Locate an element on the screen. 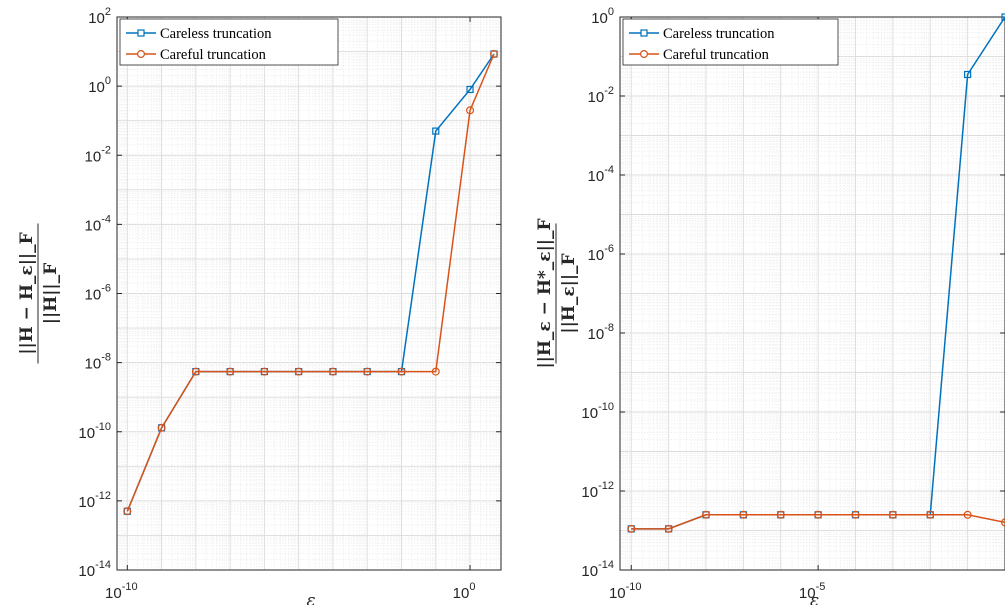  x-tick-label: 10⁻⁵ is located at coordinates (812, 591).